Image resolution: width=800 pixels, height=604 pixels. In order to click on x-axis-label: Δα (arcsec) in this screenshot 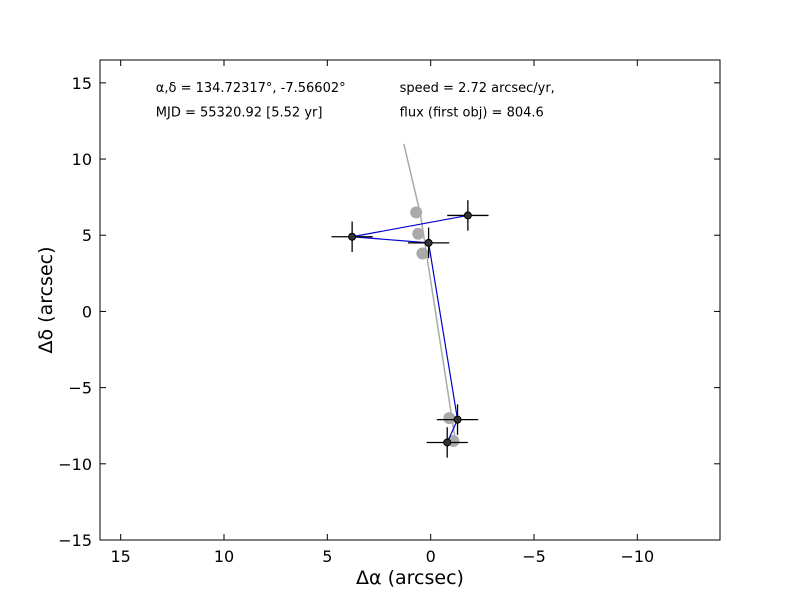, I will do `click(410, 578)`.